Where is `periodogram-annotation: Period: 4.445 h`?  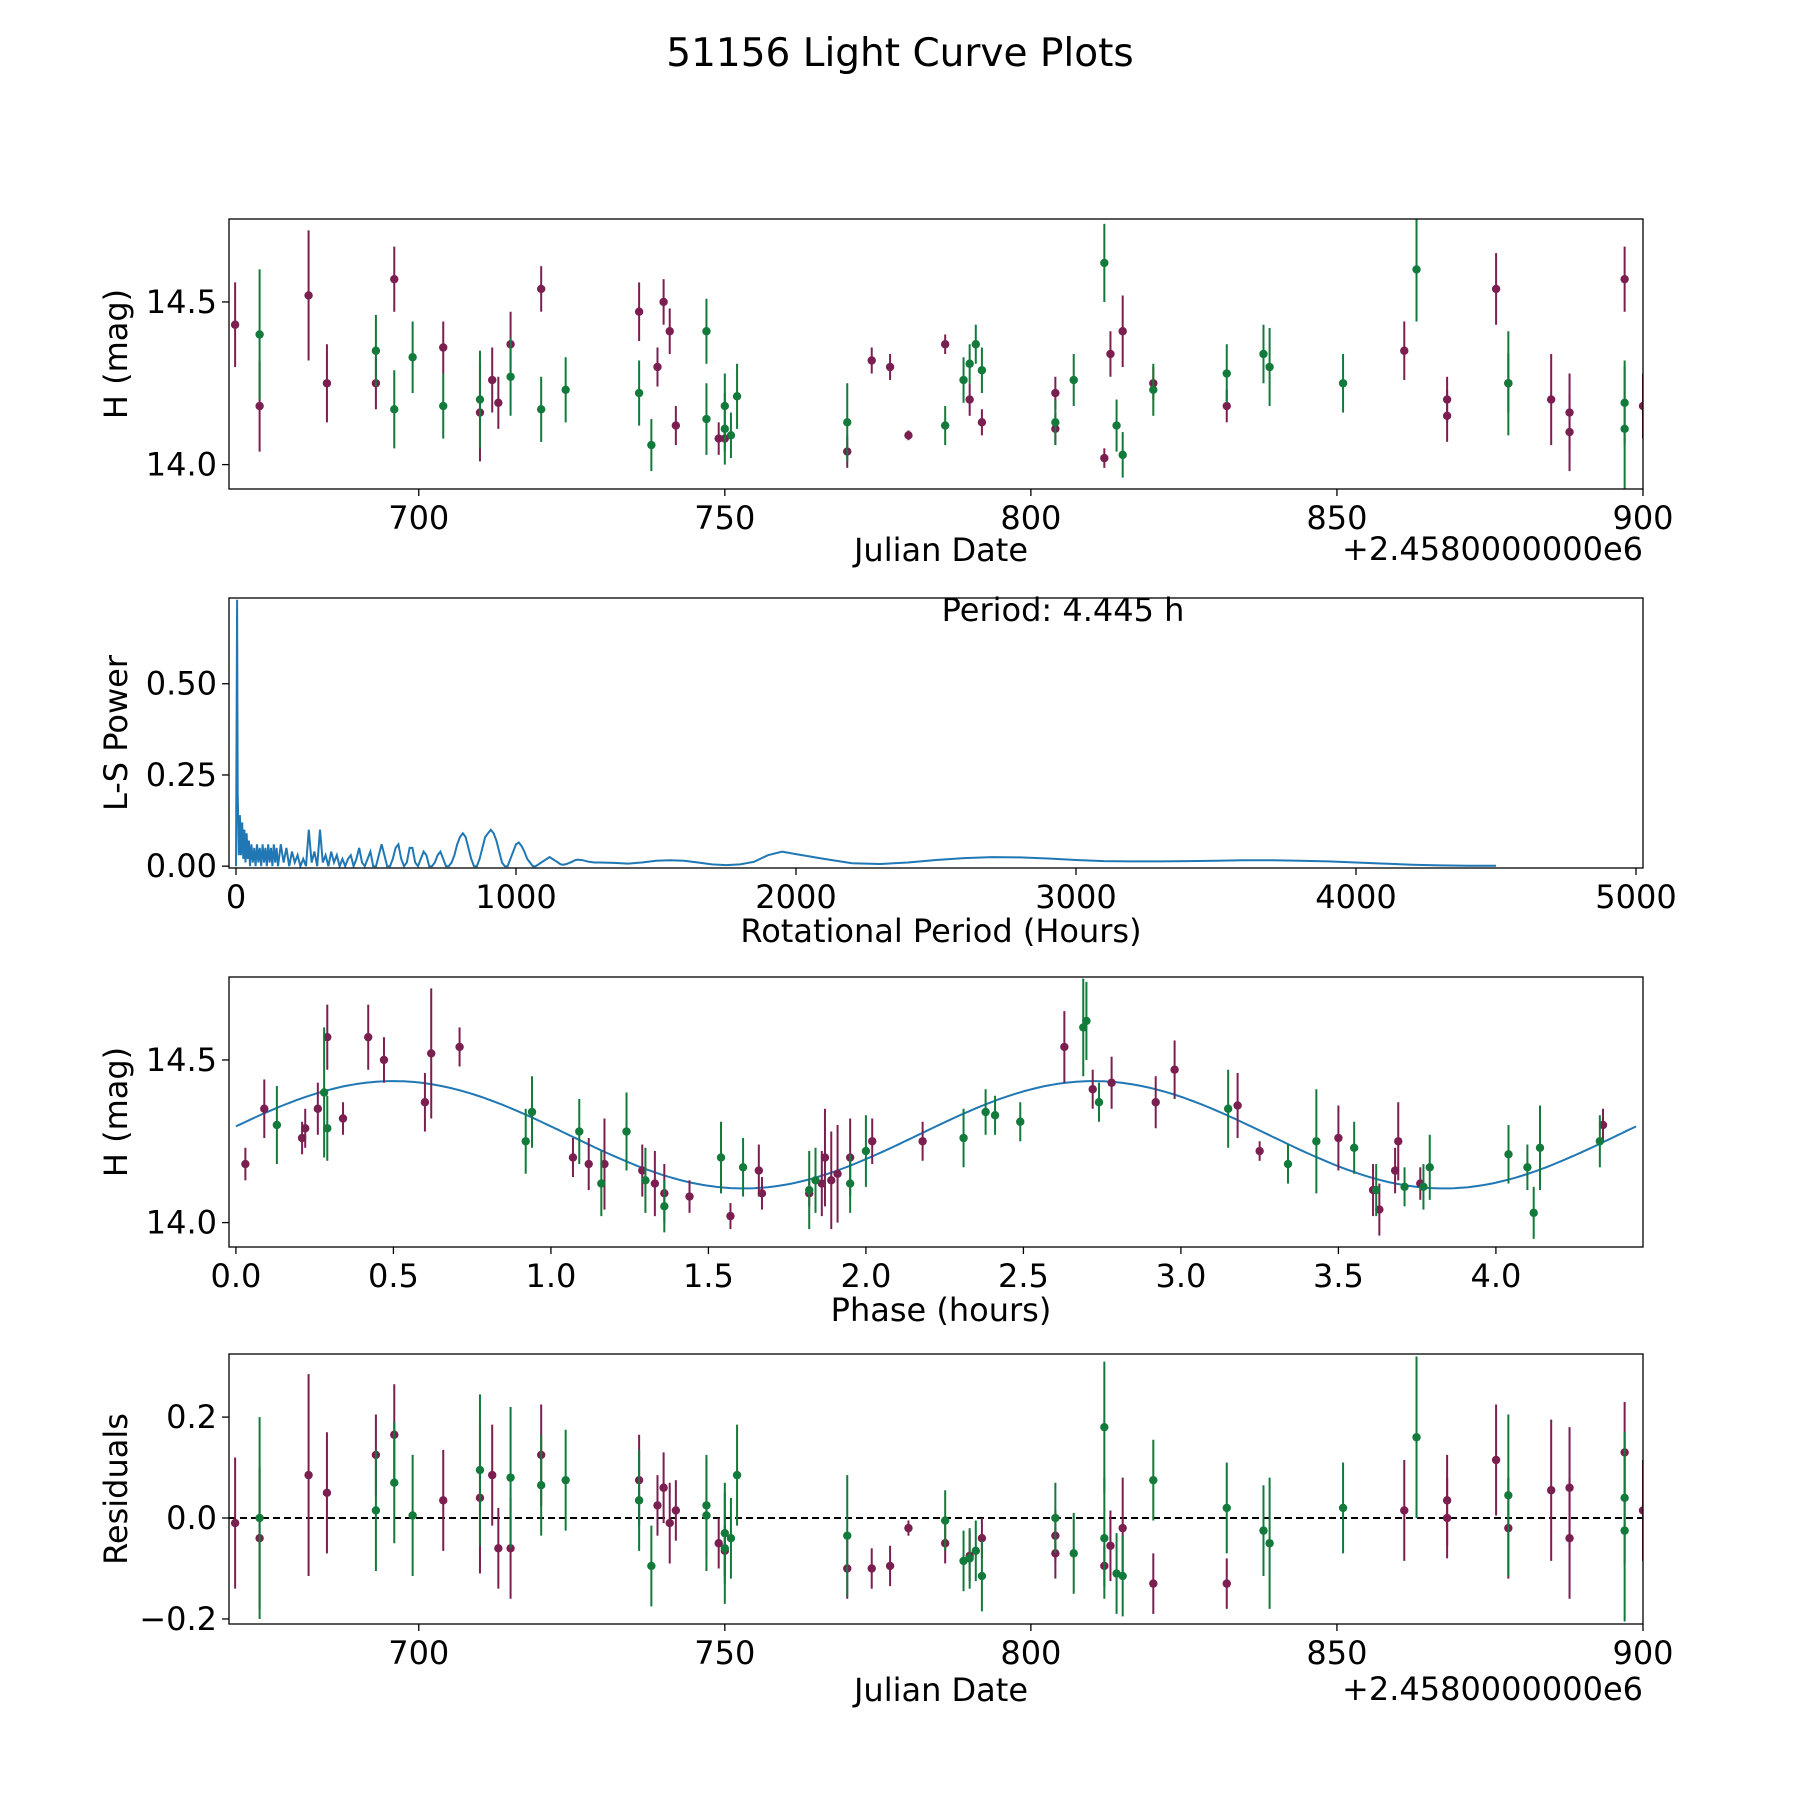 periodogram-annotation: Period: 4.445 h is located at coordinates (1063, 610).